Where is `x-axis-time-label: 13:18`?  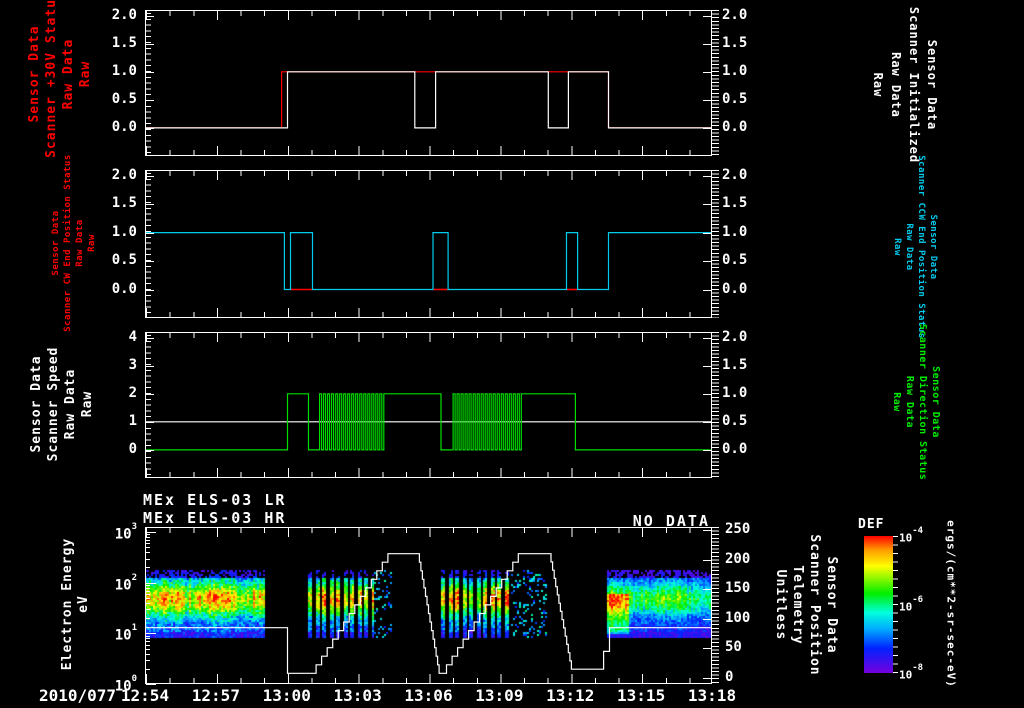
x-axis-time-label: 13:18 is located at coordinates (712, 695).